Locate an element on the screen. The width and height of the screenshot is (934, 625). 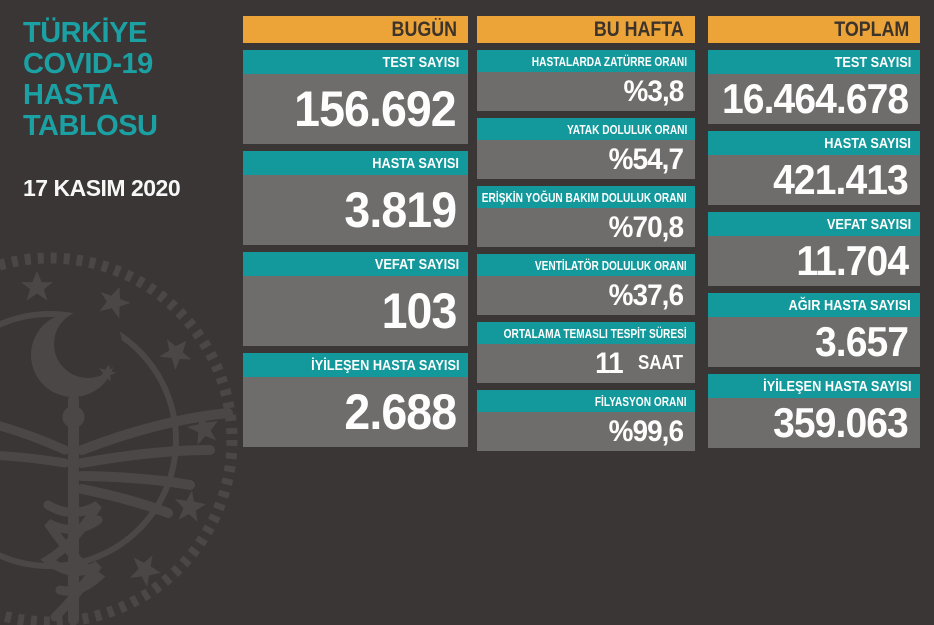
stat-card-yatak-doluluk-orani: YATAK DOLULUK ORANI %54,7 is located at coordinates (586, 148).